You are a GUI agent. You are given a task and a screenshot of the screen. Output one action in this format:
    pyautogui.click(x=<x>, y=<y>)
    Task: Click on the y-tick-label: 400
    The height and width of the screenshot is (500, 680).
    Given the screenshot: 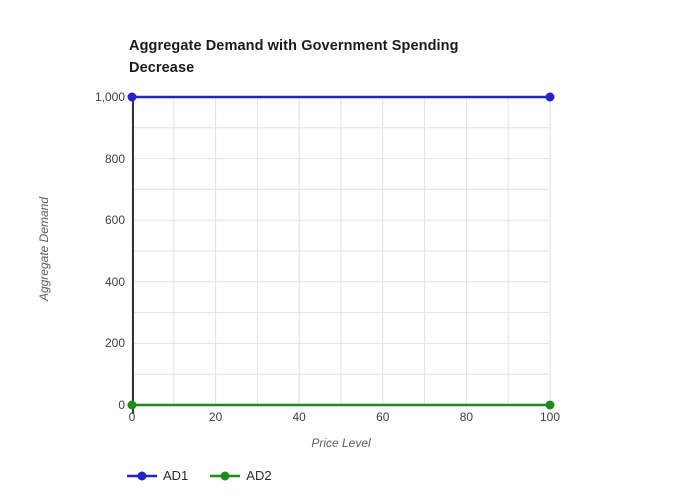 What is the action you would take?
    pyautogui.click(x=114, y=281)
    